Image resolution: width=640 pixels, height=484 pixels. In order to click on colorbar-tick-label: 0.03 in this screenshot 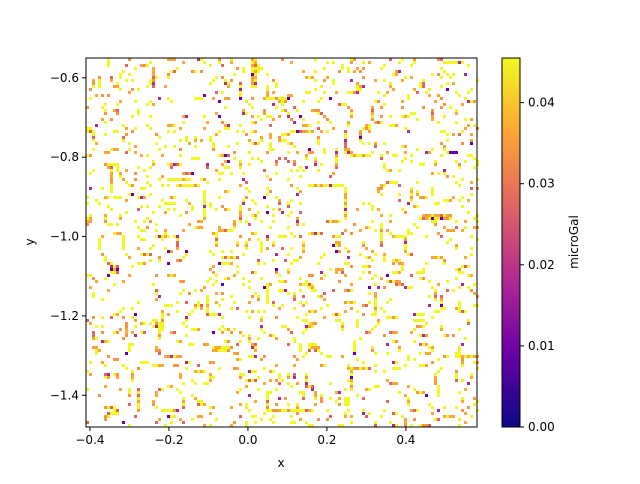, I will do `click(541, 184)`.